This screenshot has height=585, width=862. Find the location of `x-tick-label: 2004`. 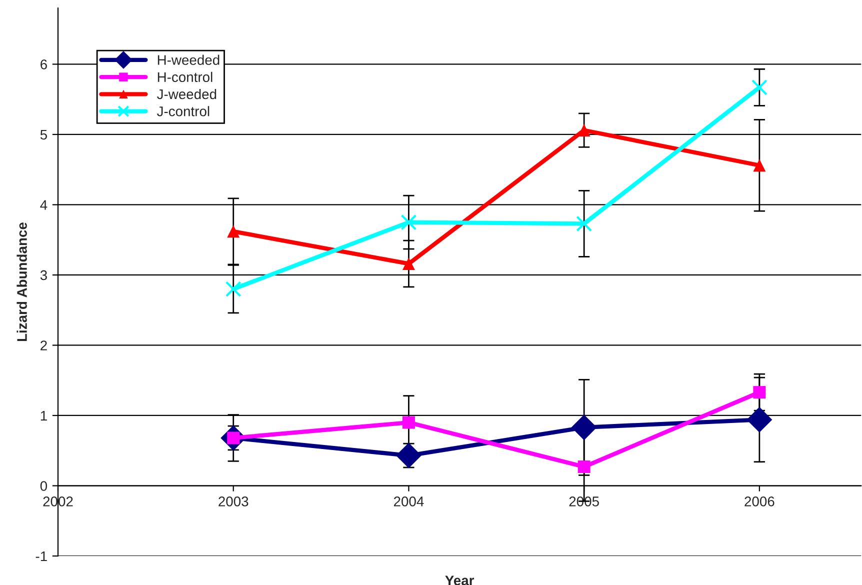

x-tick-label: 2004 is located at coordinates (409, 501).